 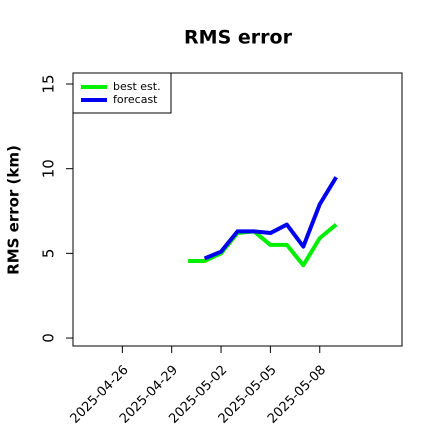 What do you see at coordinates (238, 38) in the screenshot?
I see `chart-title: RMS error` at bounding box center [238, 38].